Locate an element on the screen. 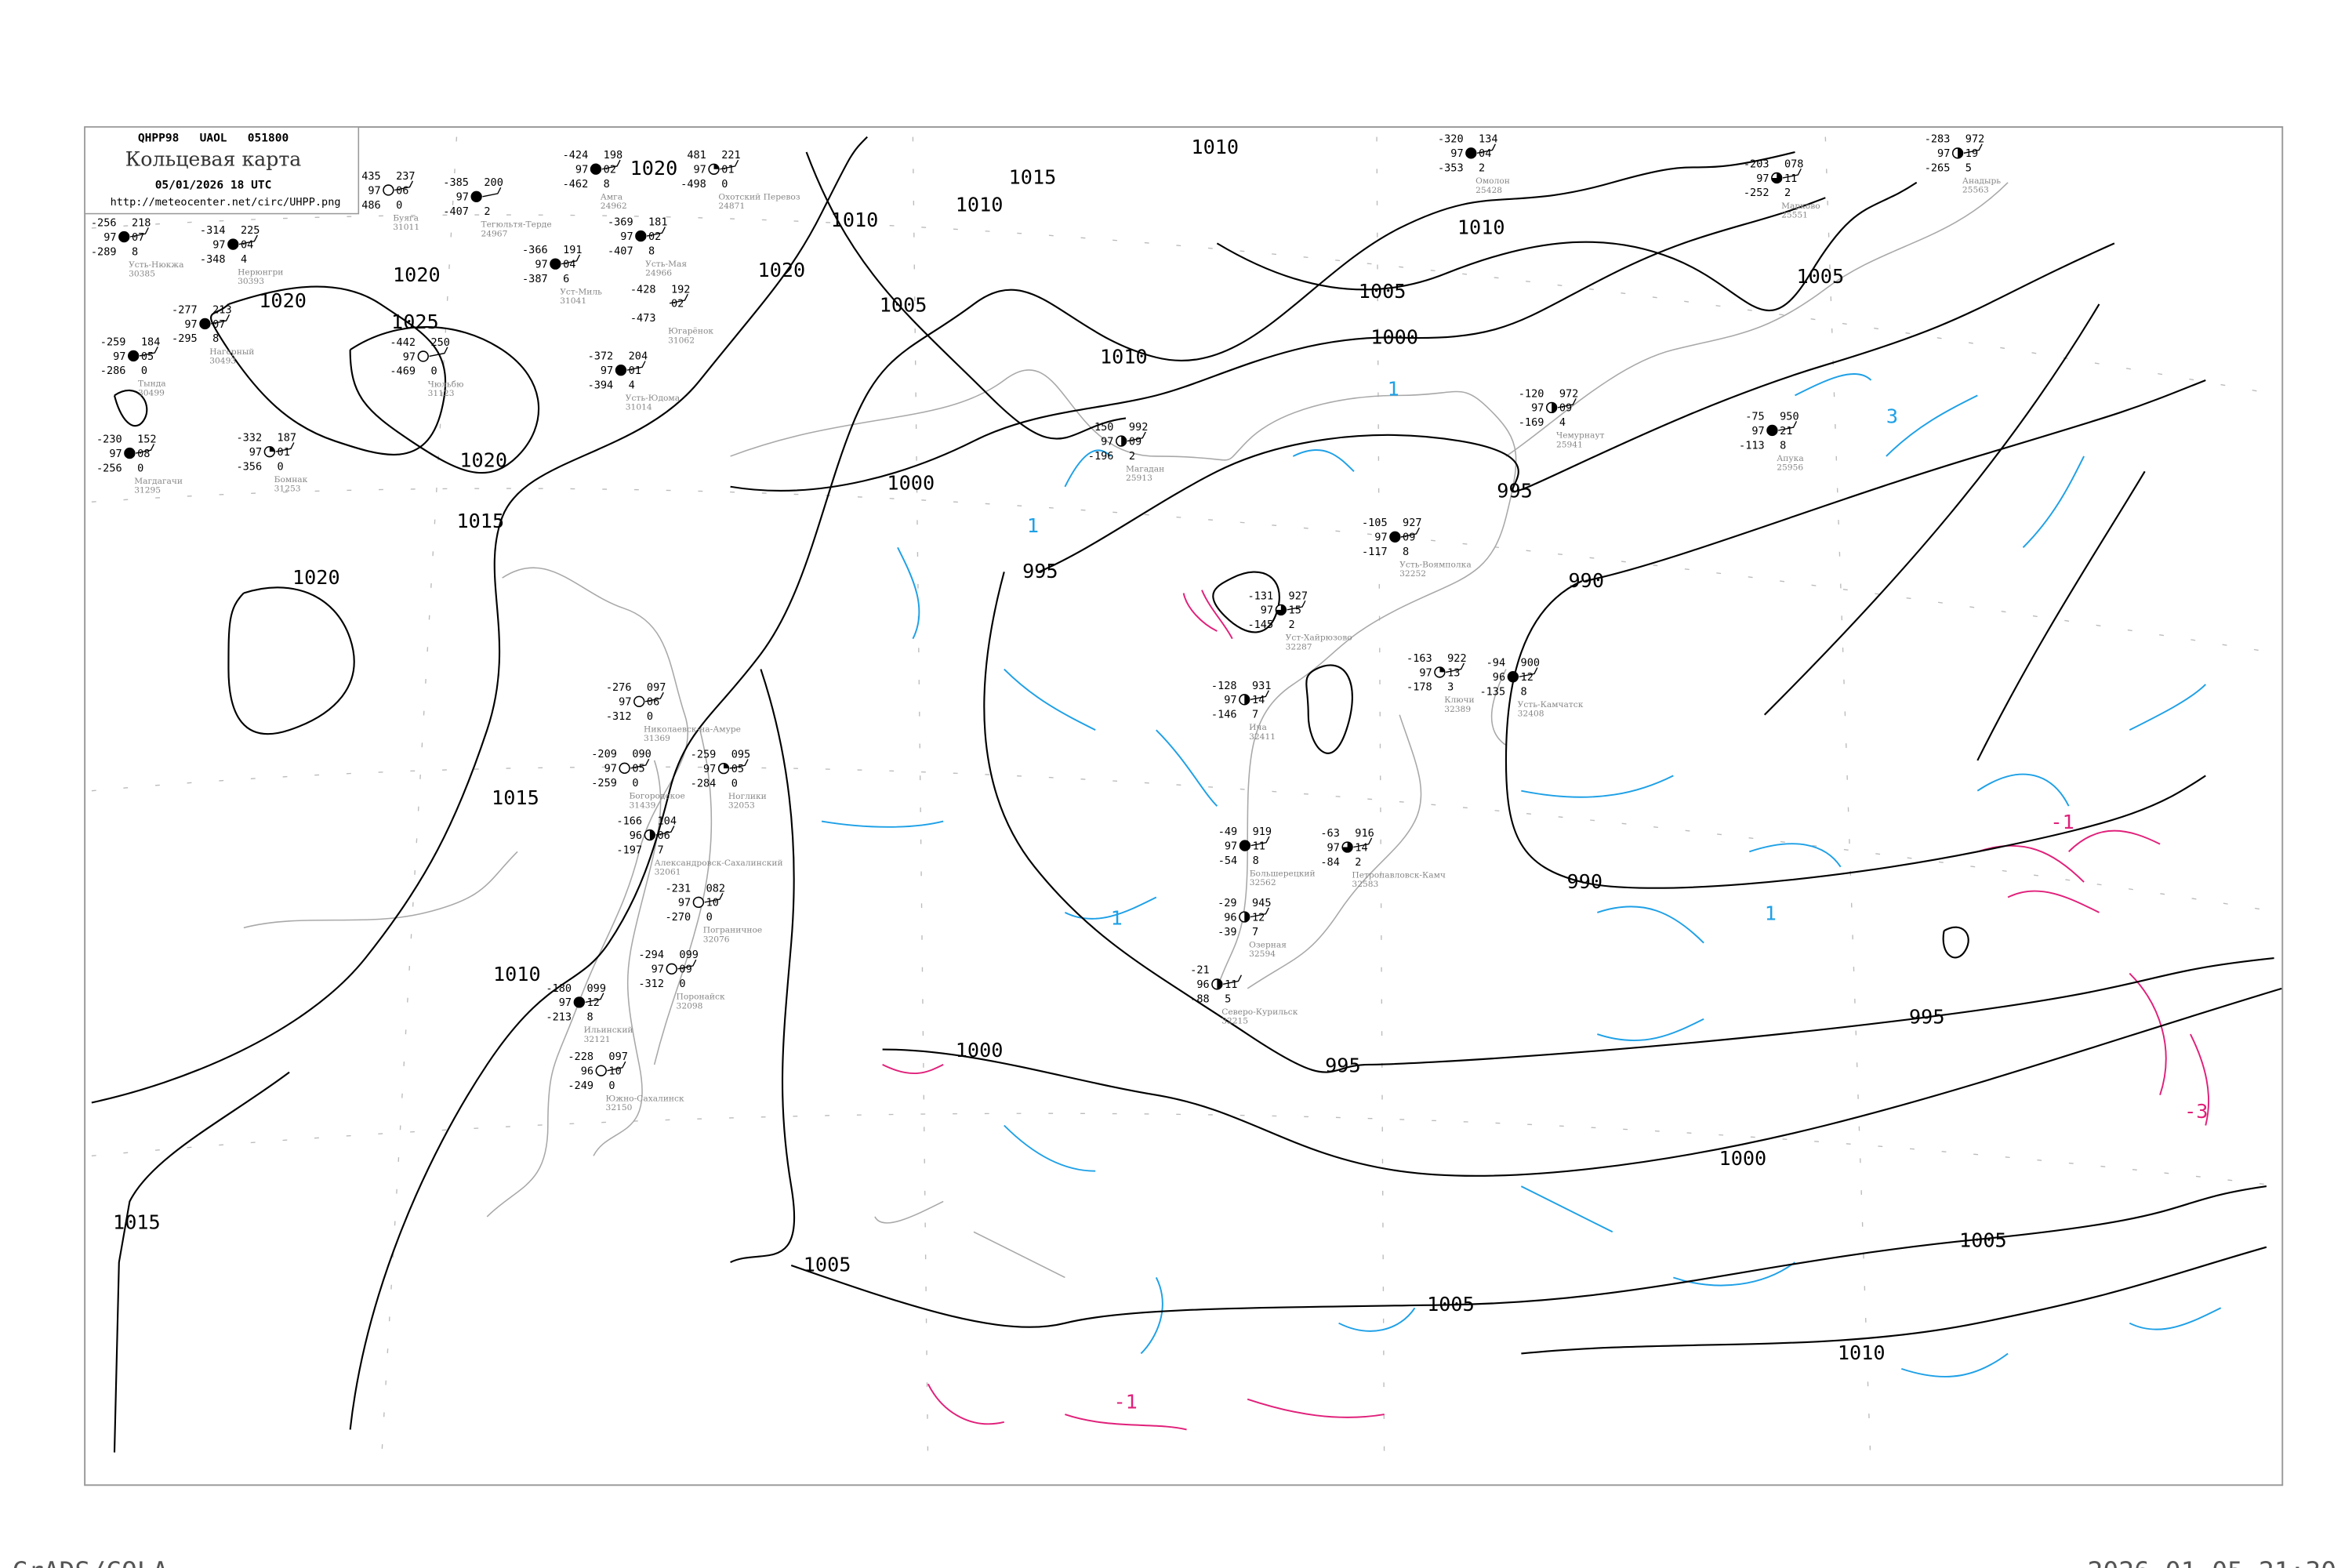 The height and width of the screenshot is (1568, 2352). isobar-closed is located at coordinates (1956, 942).